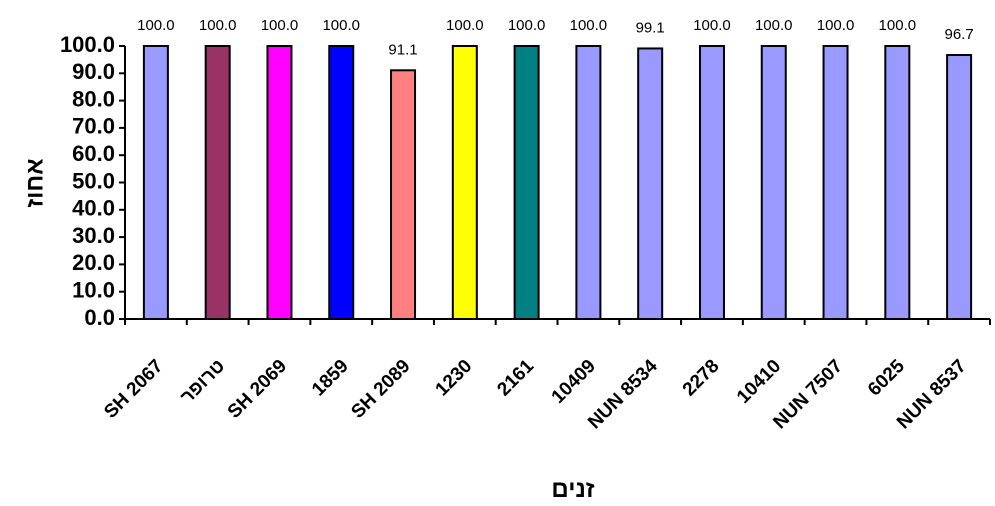 Image resolution: width=995 pixels, height=506 pixels. I want to click on y-axis-title: אחוז, so click(34, 182).